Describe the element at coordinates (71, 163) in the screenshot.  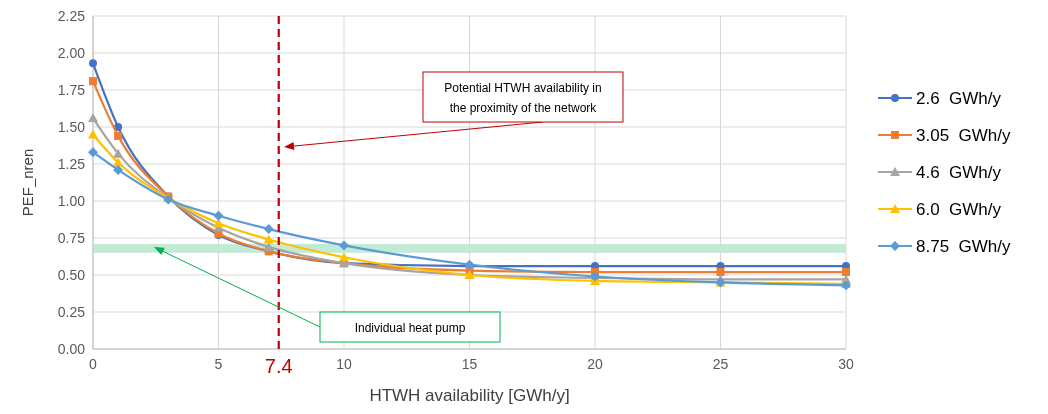
I see `y-tick-label: 1.25` at that location.